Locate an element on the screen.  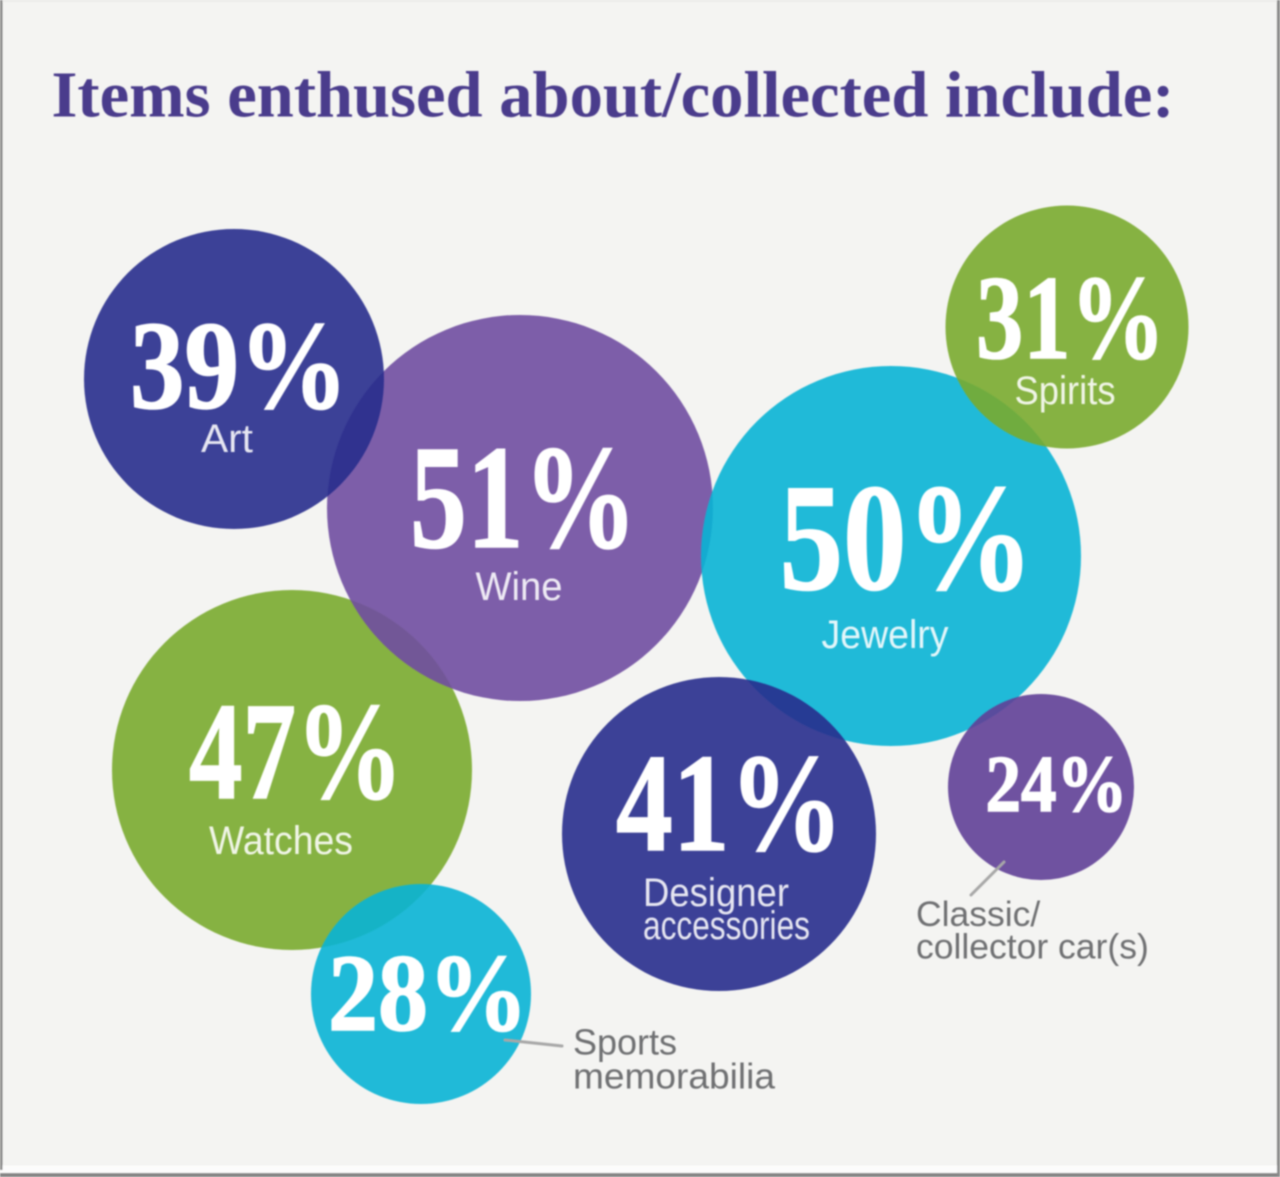
svg-text: 47% is located at coordinates (296, 752).